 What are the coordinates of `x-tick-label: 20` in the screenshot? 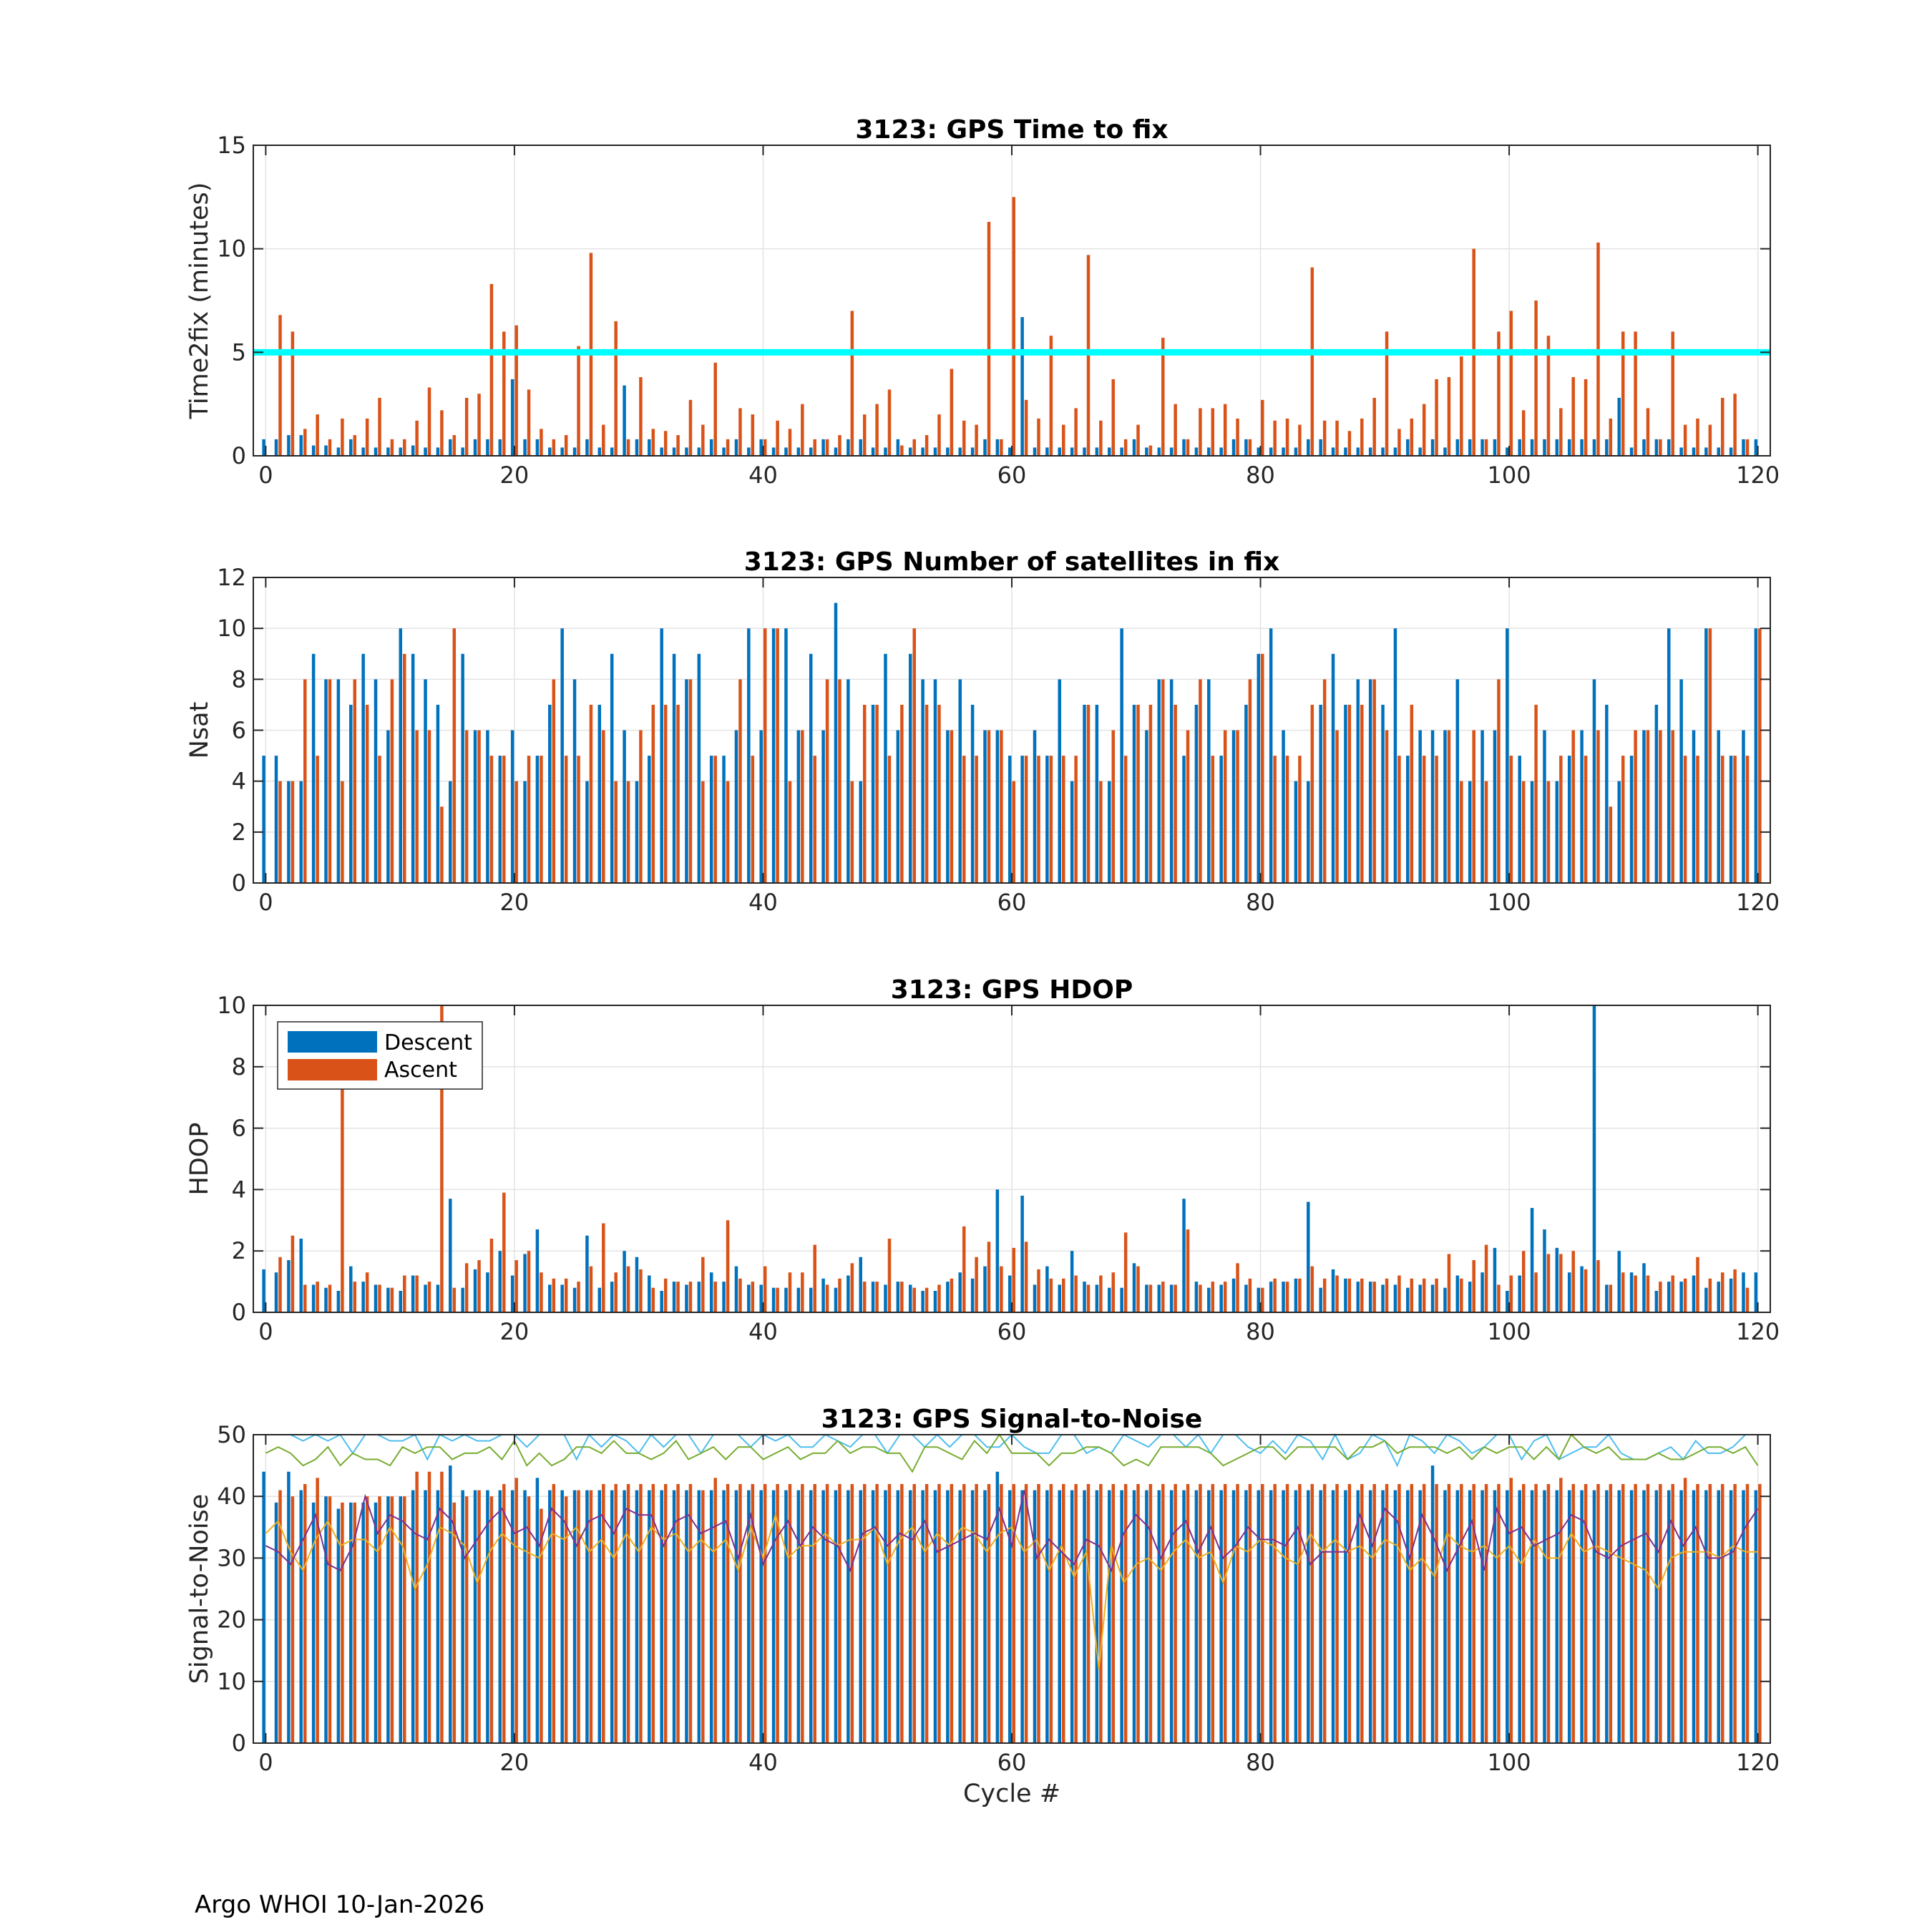 It's located at (515, 475).